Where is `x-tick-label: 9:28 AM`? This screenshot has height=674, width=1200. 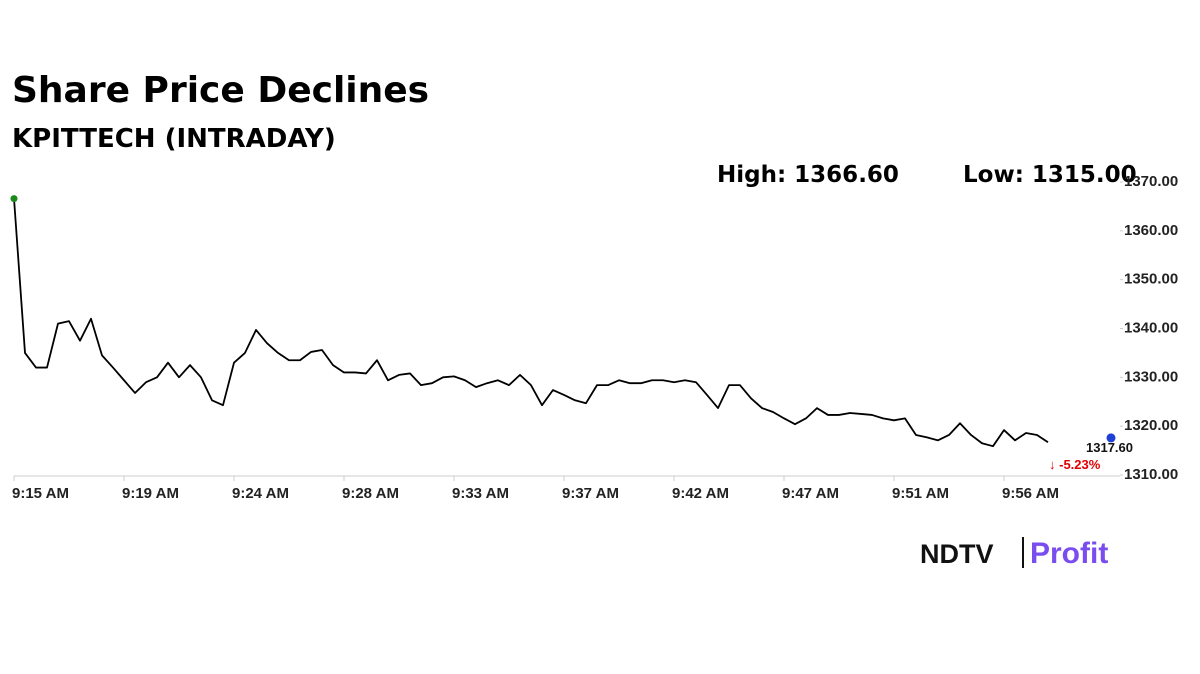 x-tick-label: 9:28 AM is located at coordinates (370, 493).